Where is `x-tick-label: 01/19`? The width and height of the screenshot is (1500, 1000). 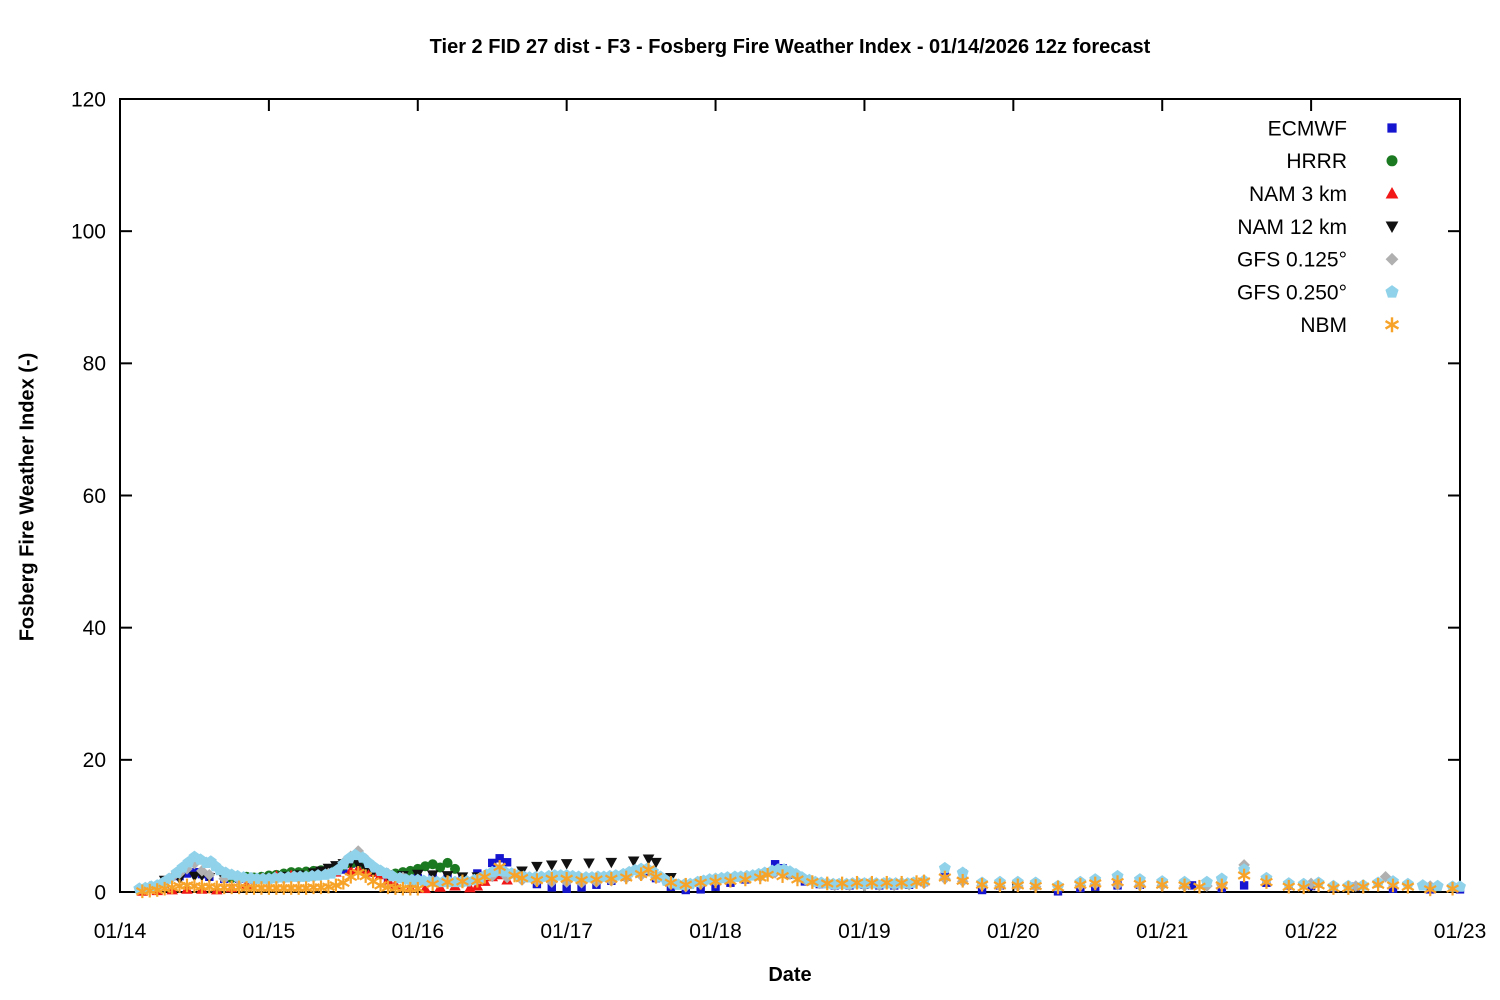
x-tick-label: 01/19 is located at coordinates (864, 931).